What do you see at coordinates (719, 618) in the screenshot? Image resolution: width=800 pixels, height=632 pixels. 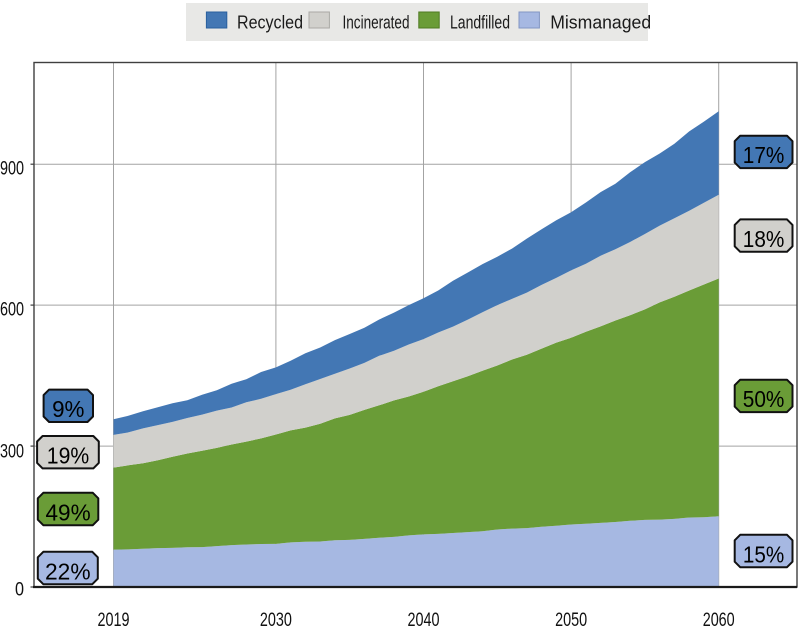 I see `svg-text: 2060` at bounding box center [719, 618].